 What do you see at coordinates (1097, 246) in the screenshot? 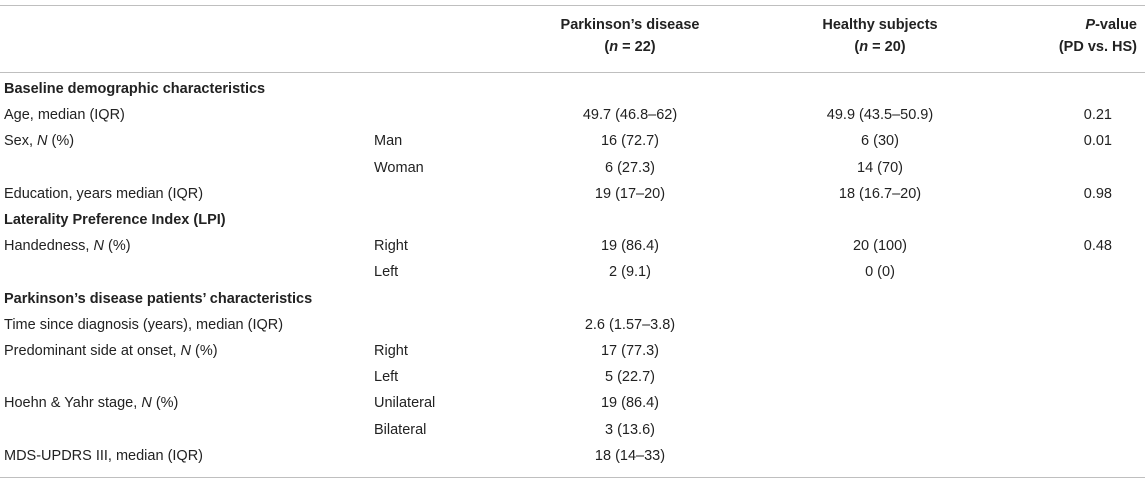
I see `cell-pvalue: 0.48` at bounding box center [1097, 246].